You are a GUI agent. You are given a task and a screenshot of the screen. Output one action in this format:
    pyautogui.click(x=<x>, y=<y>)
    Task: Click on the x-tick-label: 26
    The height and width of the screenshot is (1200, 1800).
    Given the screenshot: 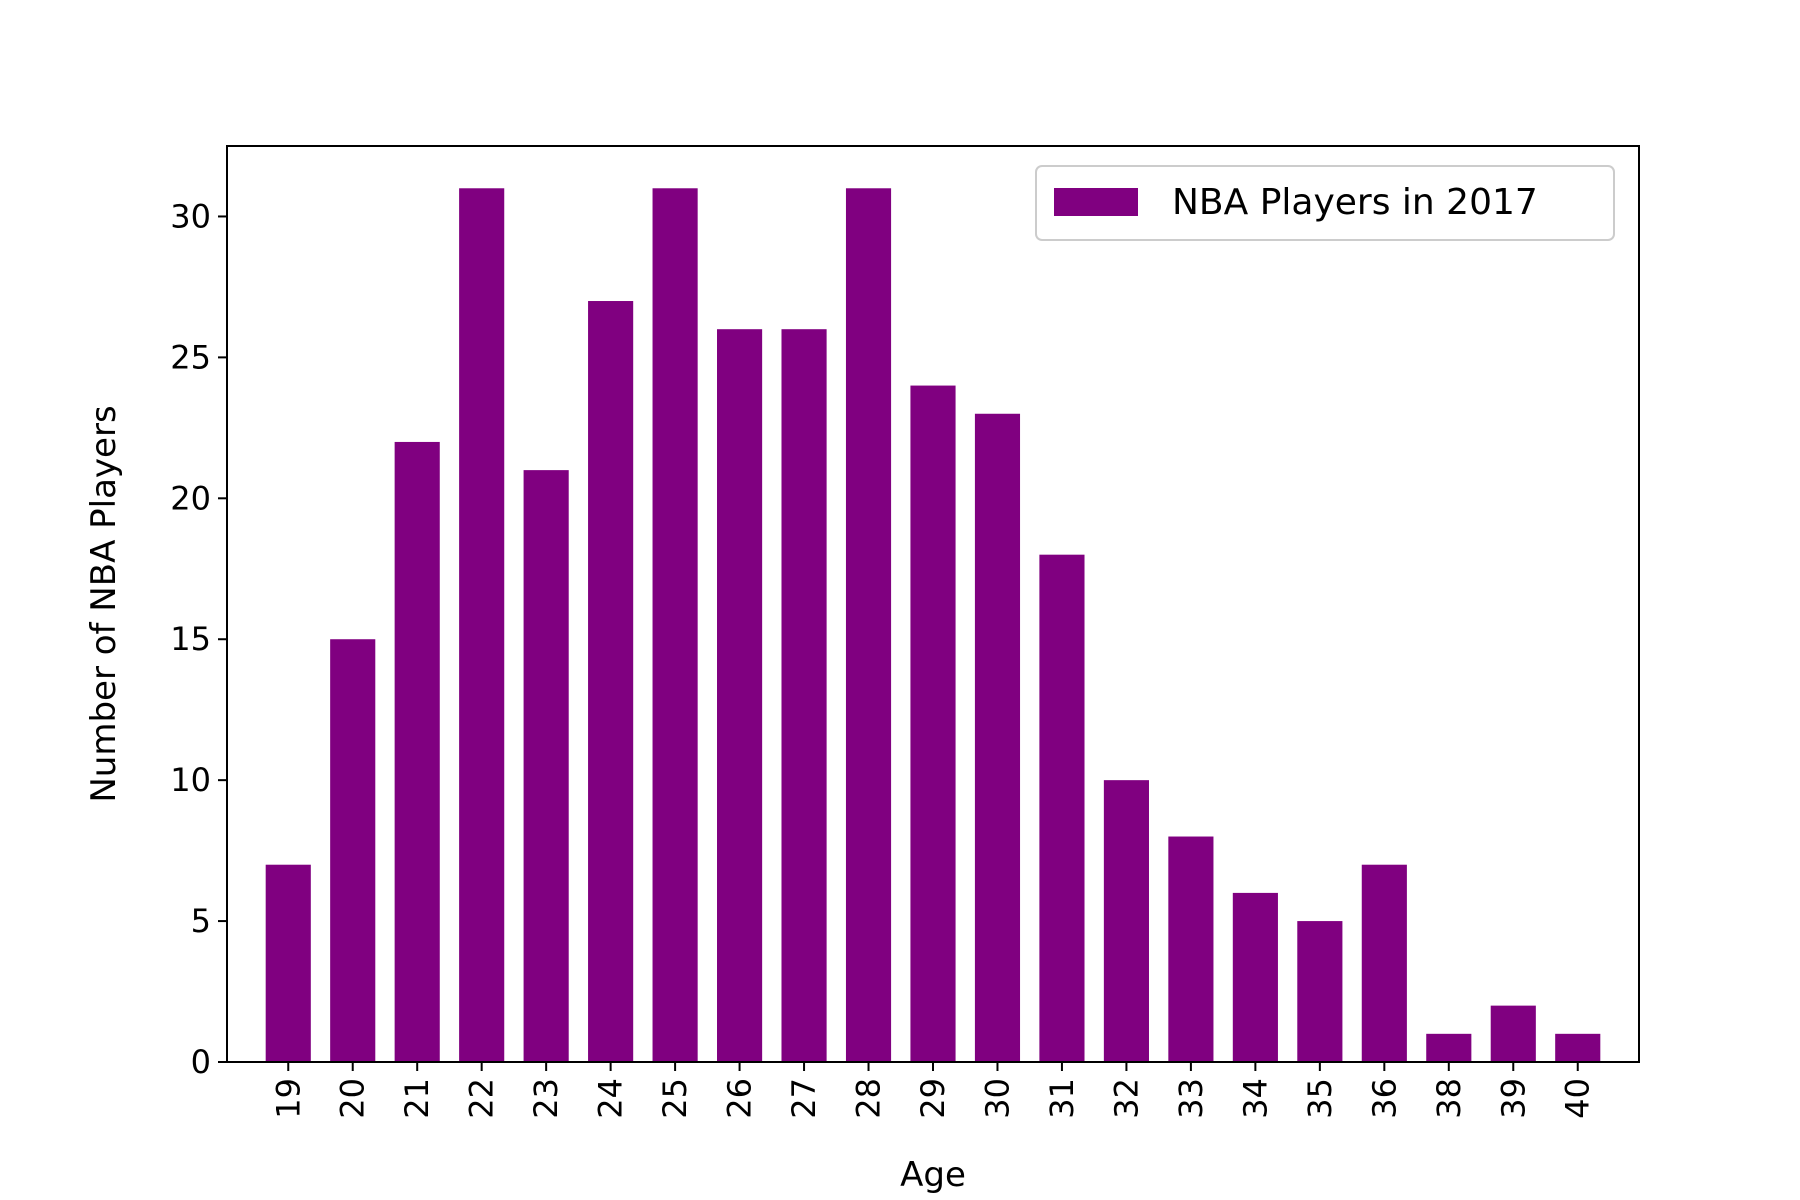 What is the action you would take?
    pyautogui.click(x=740, y=1098)
    